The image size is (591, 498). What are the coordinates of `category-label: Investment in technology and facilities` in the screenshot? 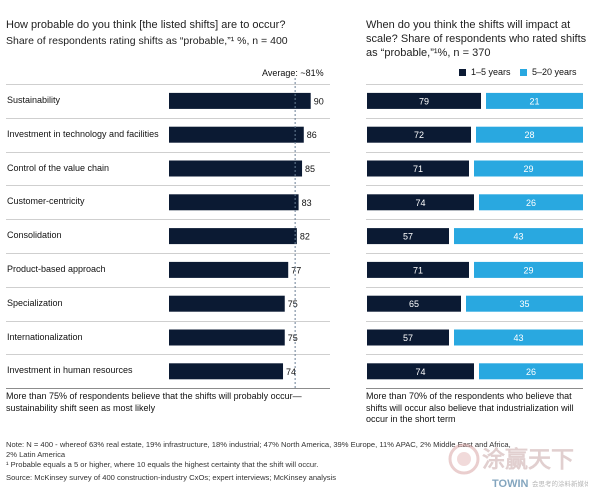 It's located at (83, 133).